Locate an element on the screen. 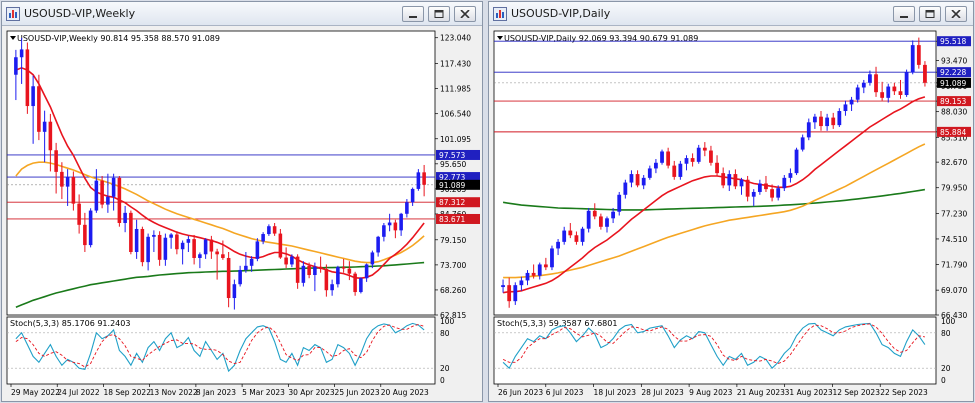 This screenshot has height=403, width=975. x-axis-tick-label: 28 Jul 2023 is located at coordinates (662, 392).